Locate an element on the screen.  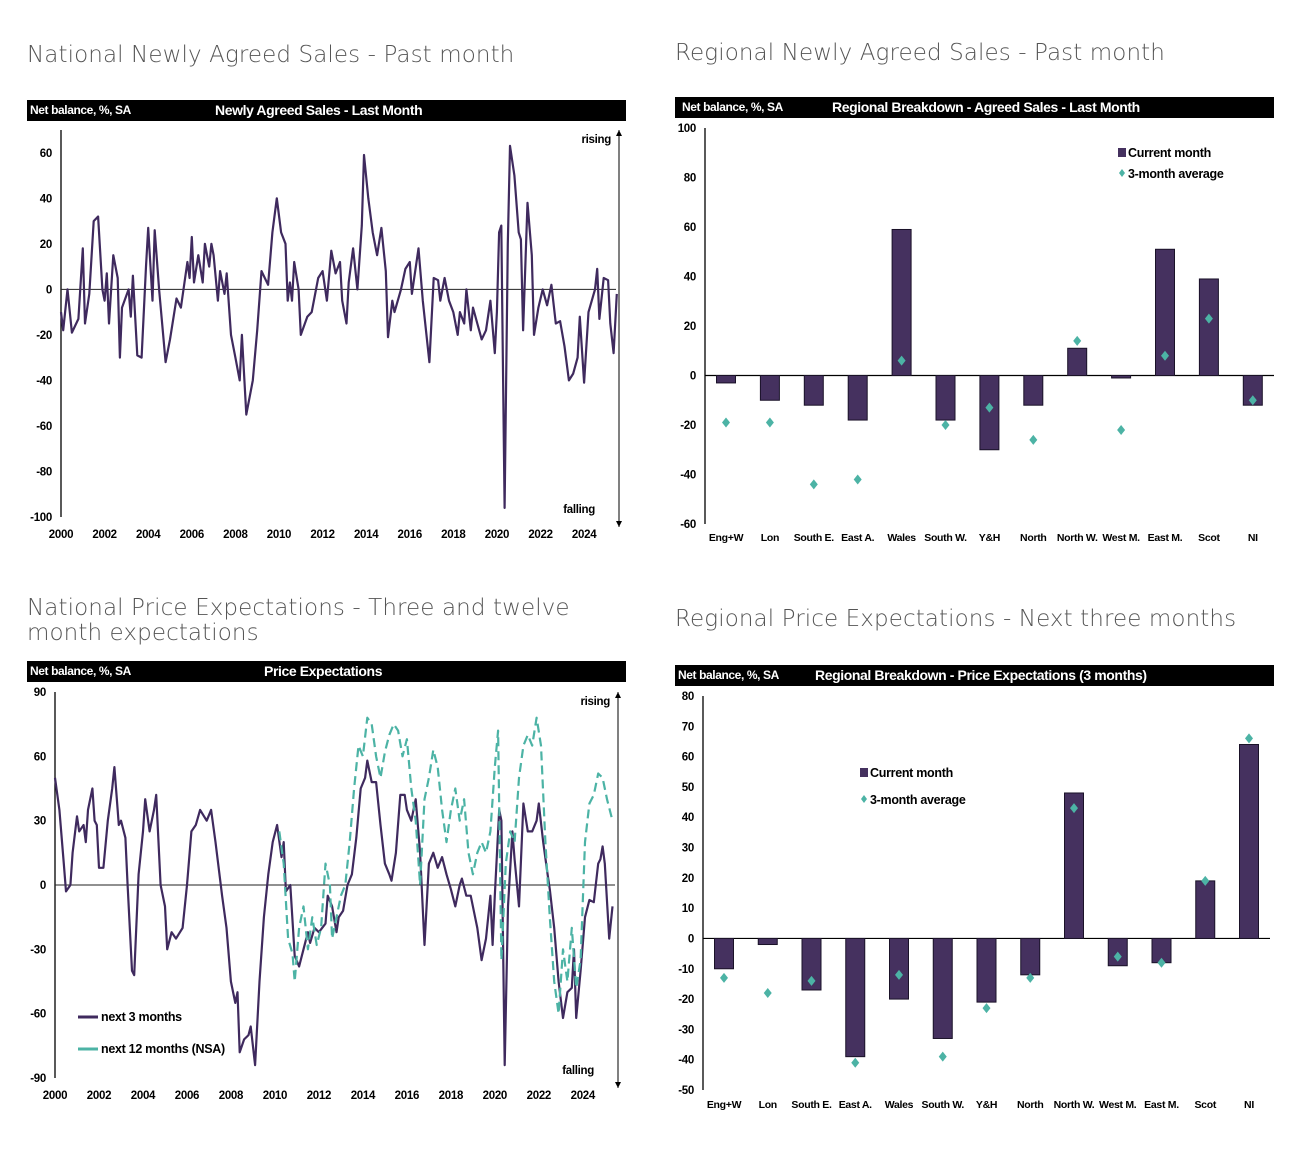
header-chart-title: Newly Agreed Sales - Last Month is located at coordinates (319, 110).